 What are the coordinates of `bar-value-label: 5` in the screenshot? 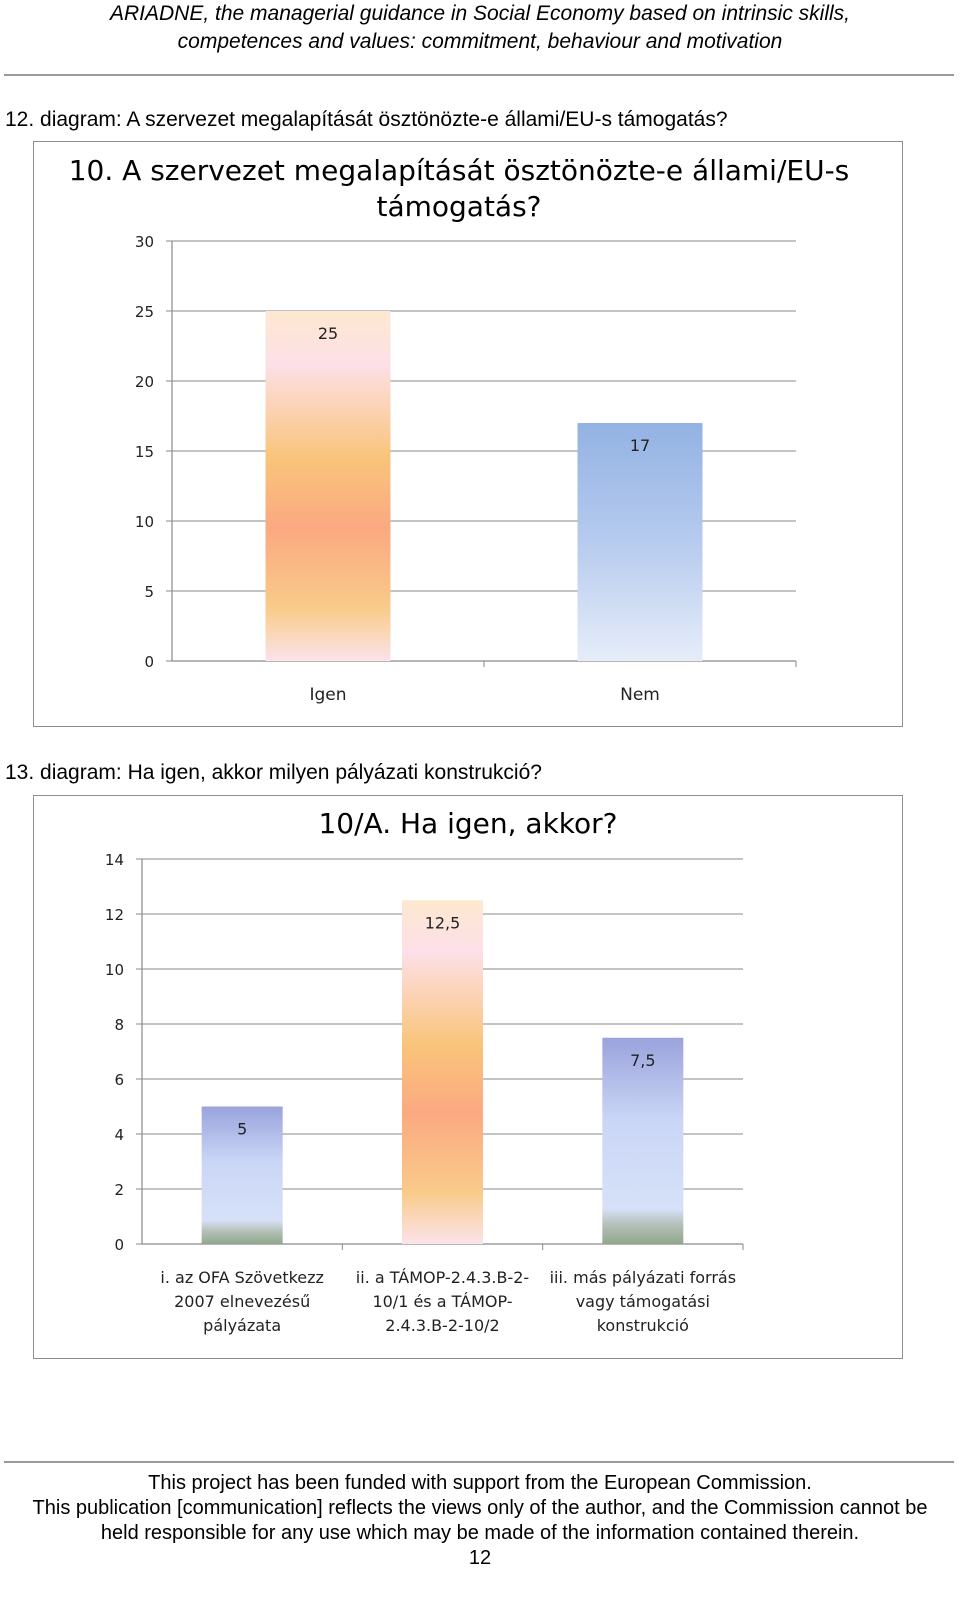 It's located at (242, 1129).